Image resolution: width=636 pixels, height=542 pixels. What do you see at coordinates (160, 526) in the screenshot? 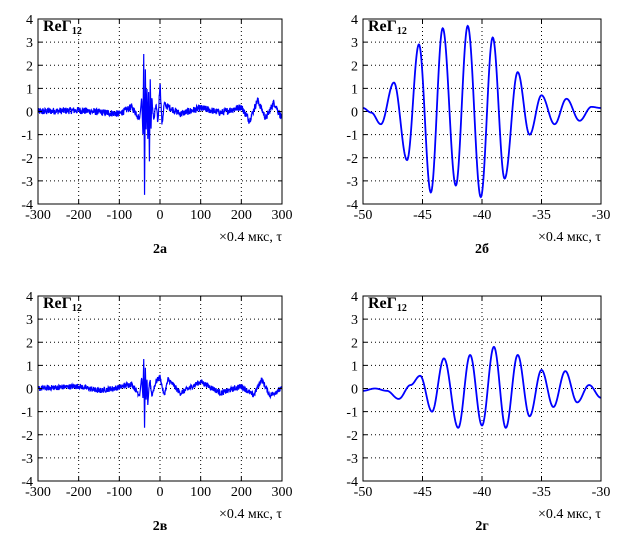
I see `panel-label: 2в` at bounding box center [160, 526].